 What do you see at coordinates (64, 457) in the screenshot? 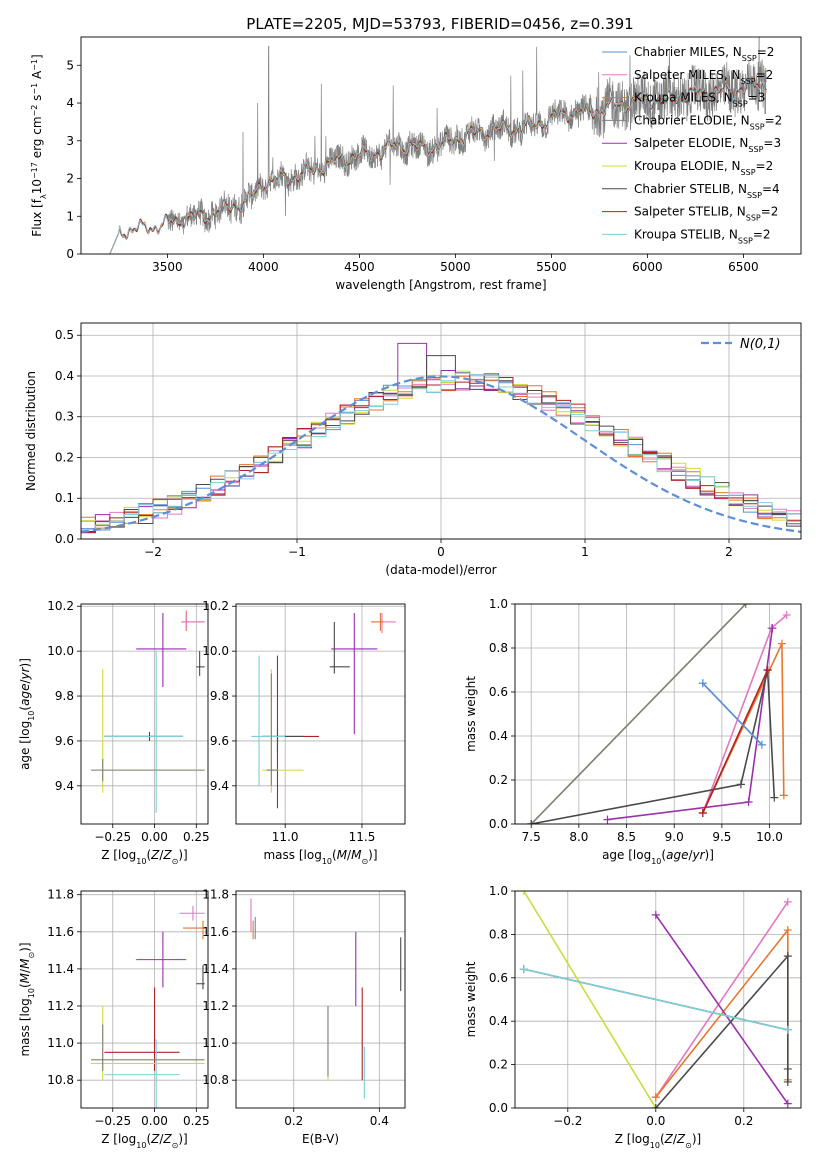
I see `tick-label-y: 0.2` at bounding box center [64, 457].